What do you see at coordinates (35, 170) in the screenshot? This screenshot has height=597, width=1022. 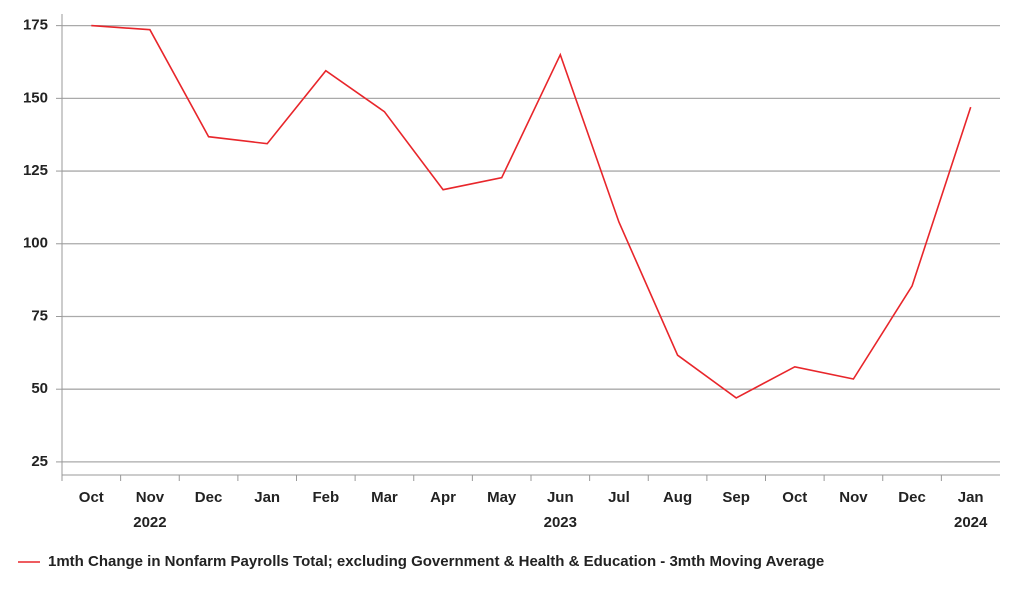 I see `y-tick-label: 125` at bounding box center [35, 170].